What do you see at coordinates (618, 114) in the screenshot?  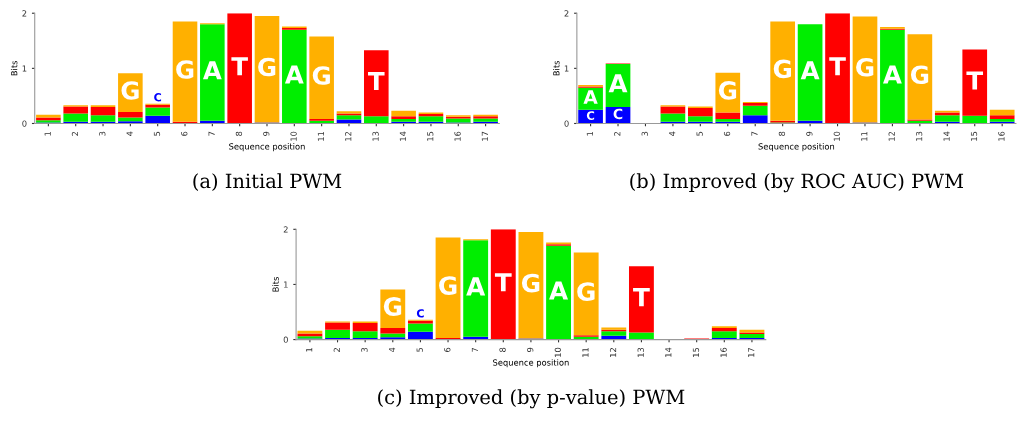 I see `text: C` at bounding box center [618, 114].